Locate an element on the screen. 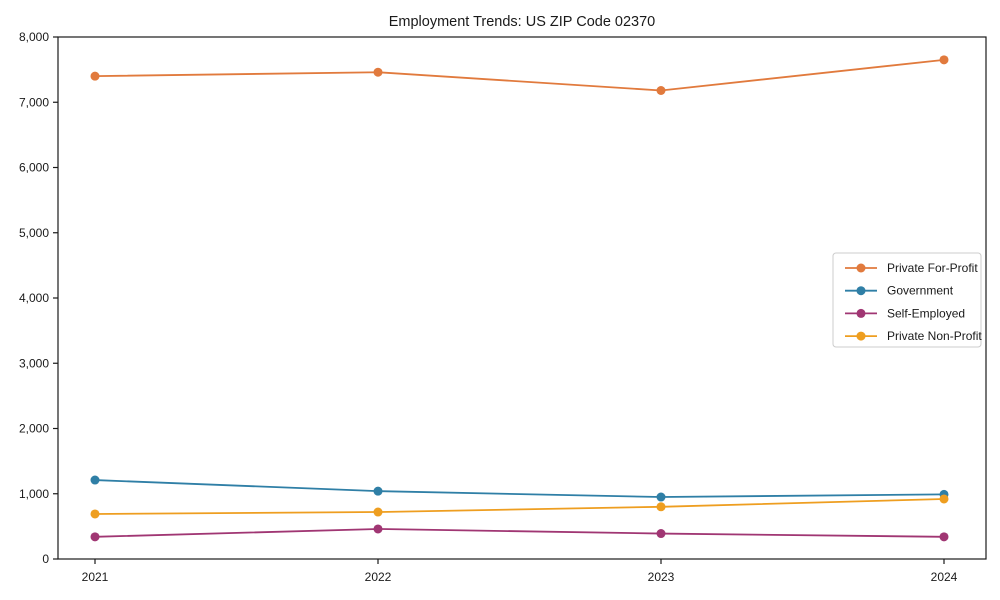 The width and height of the screenshot is (1000, 600). legend-label: Private For-Profit is located at coordinates (932, 268).